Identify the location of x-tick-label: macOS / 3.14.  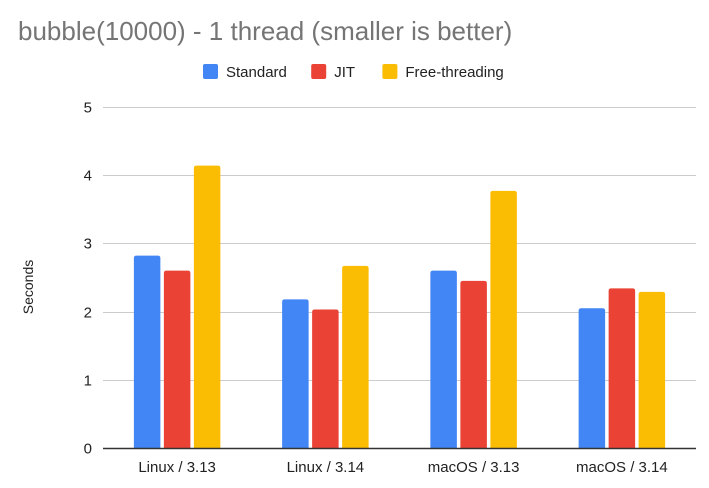
(622, 467).